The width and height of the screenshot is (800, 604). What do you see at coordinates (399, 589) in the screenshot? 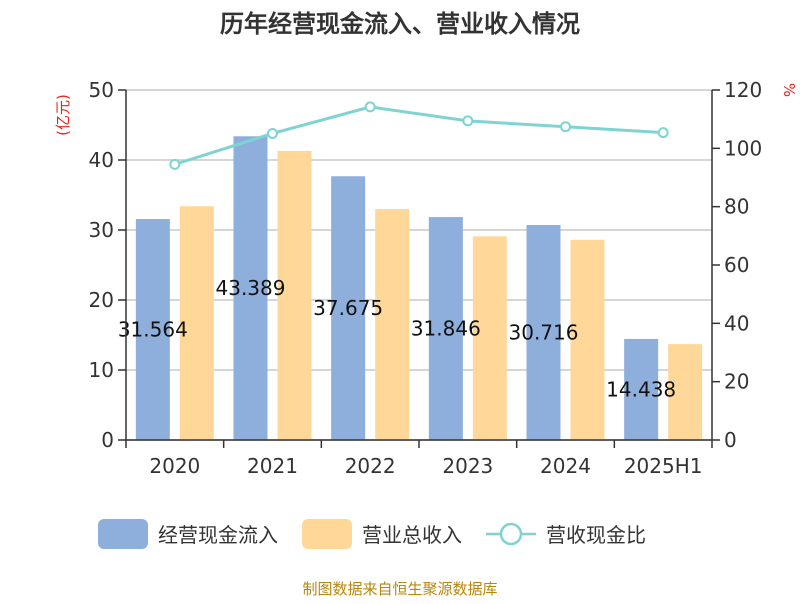
I see `source-note: 制图数据来自恒生聚源数据库` at bounding box center [399, 589].